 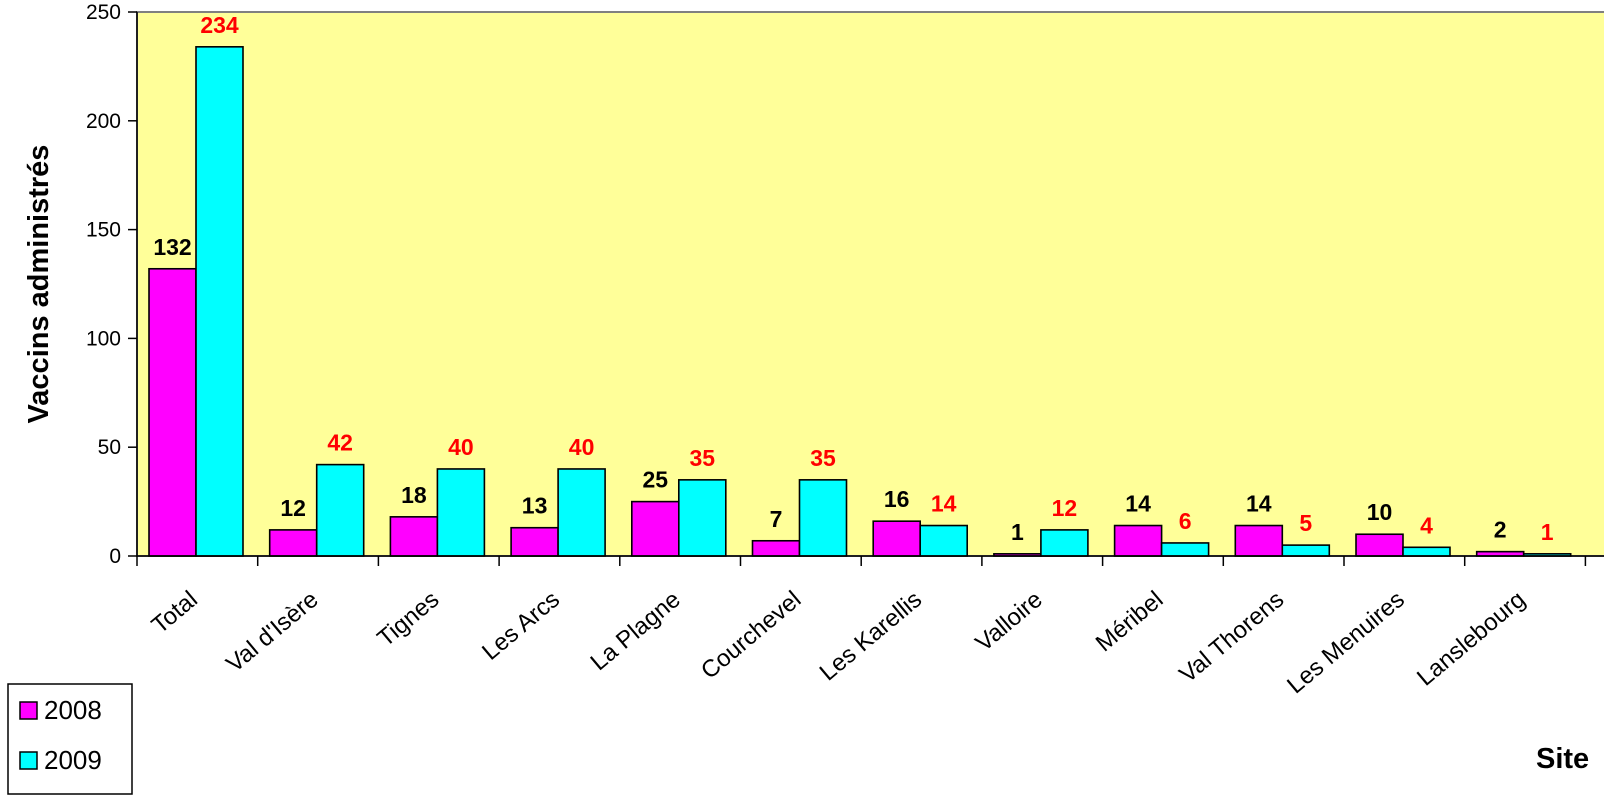 What do you see at coordinates (1065, 508) in the screenshot?
I see `data-label-2009-7: 12` at bounding box center [1065, 508].